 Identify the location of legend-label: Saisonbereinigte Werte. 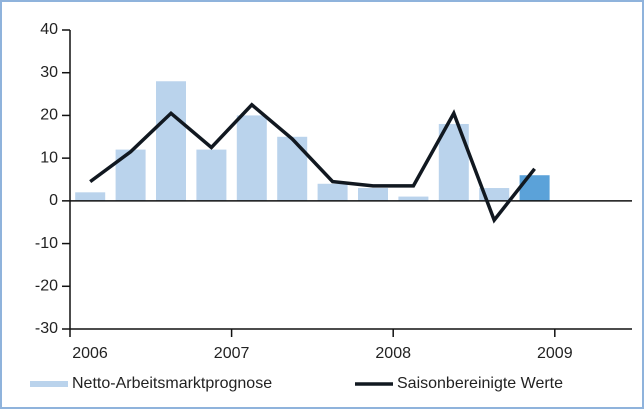
(480, 383).